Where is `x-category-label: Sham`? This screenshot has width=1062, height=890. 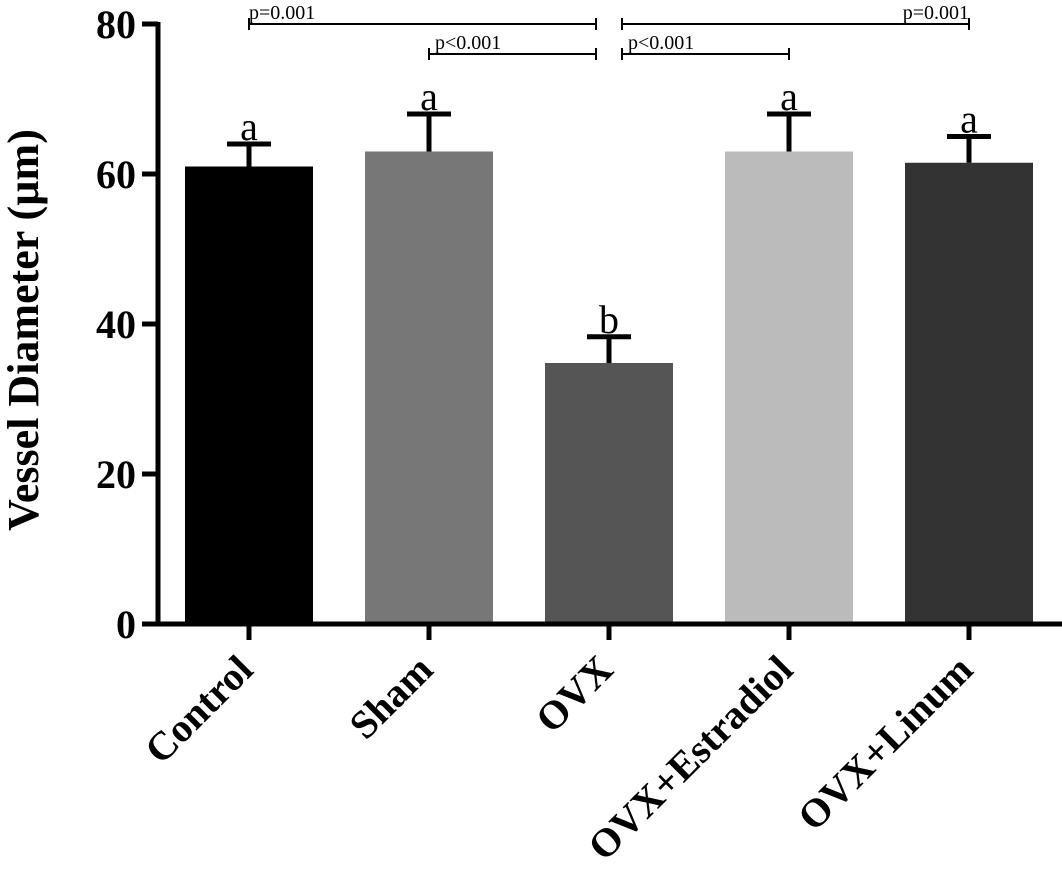 x-category-label: Sham is located at coordinates (390, 697).